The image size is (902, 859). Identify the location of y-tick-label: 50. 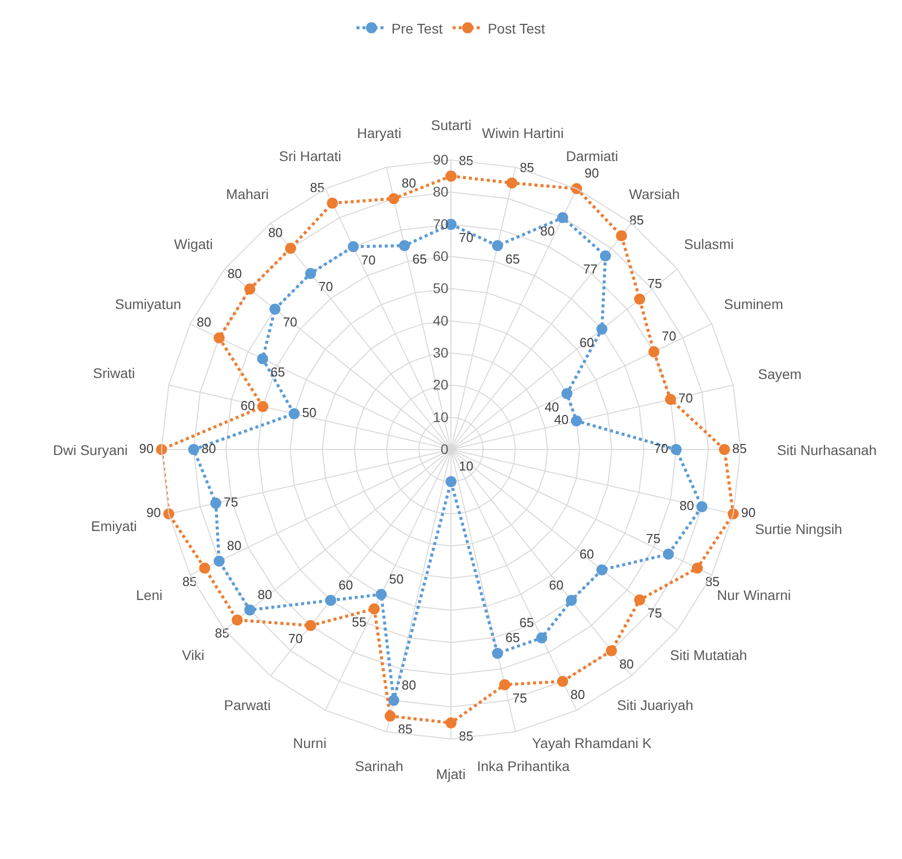
(440, 288).